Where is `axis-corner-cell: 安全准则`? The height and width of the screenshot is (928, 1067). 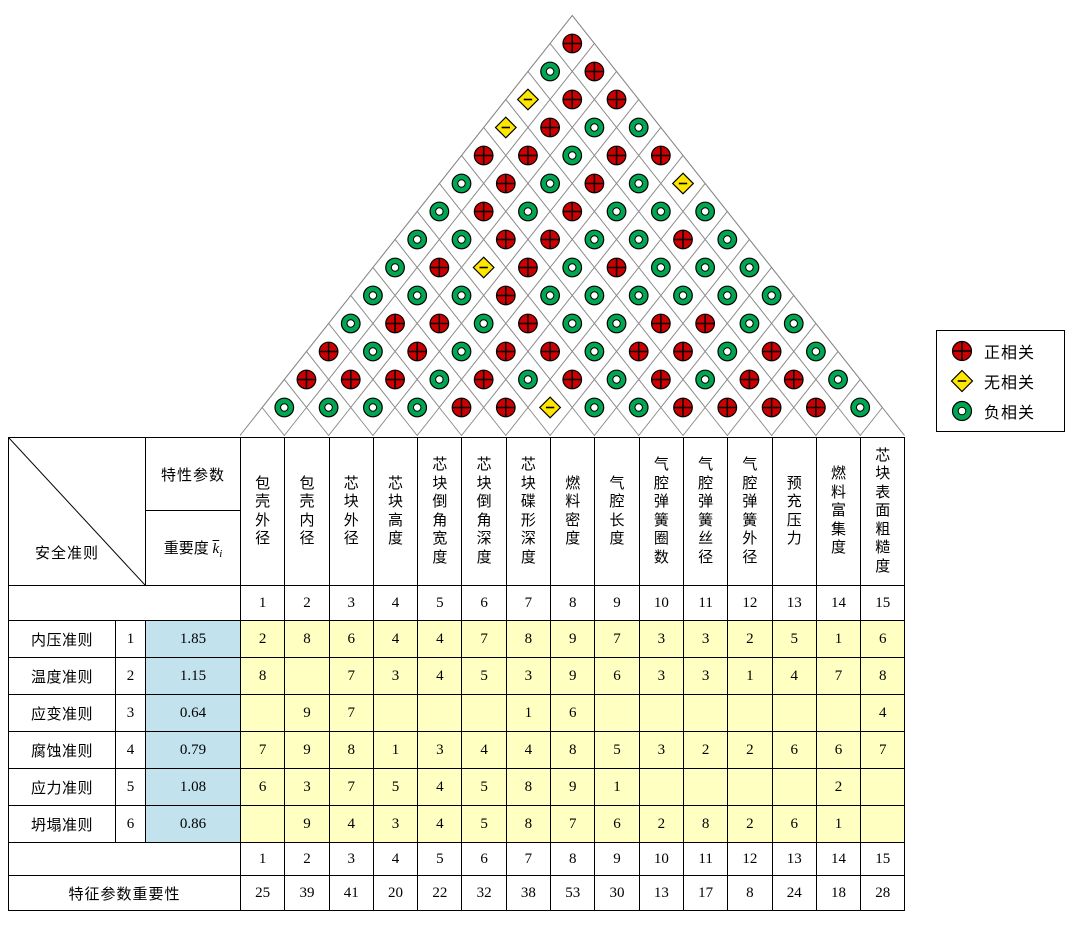
axis-corner-cell: 安全准则 is located at coordinates (77, 511).